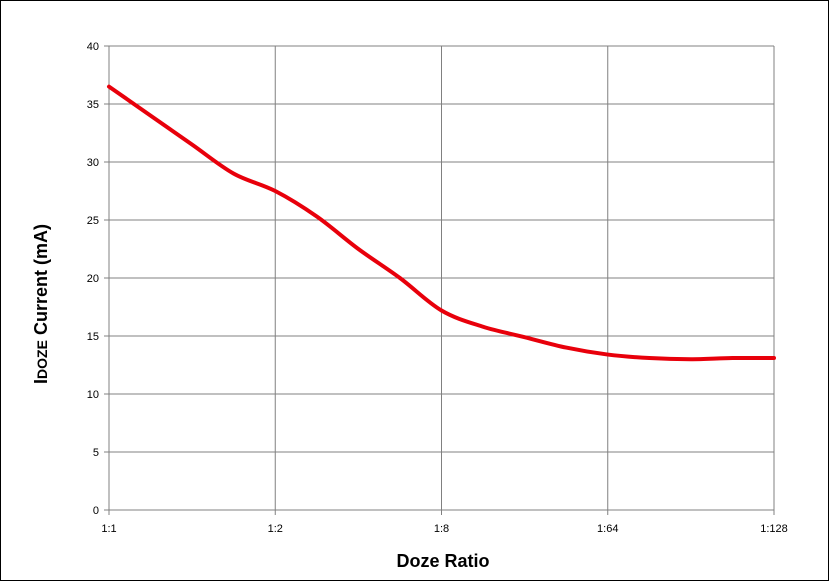 The width and height of the screenshot is (829, 582). Describe the element at coordinates (93, 163) in the screenshot. I see `y-tick-label: 30` at that location.